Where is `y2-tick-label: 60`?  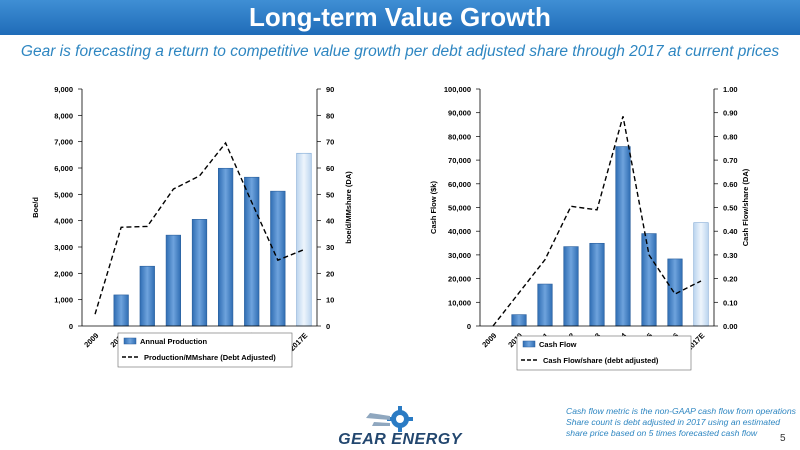 y2-tick-label: 60 is located at coordinates (330, 168).